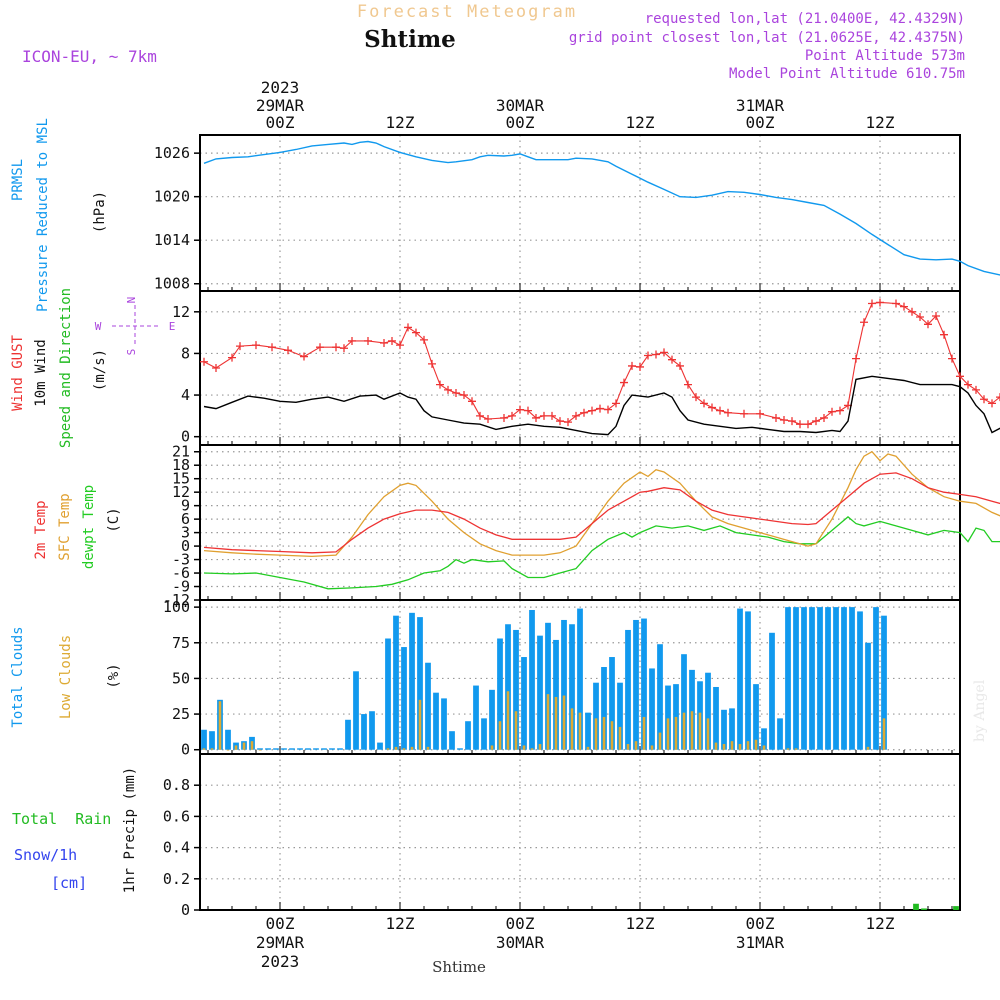 The width and height of the screenshot is (1000, 1000). Describe the element at coordinates (181, 479) in the screenshot. I see `temperature-ytick-label-9: 15` at that location.